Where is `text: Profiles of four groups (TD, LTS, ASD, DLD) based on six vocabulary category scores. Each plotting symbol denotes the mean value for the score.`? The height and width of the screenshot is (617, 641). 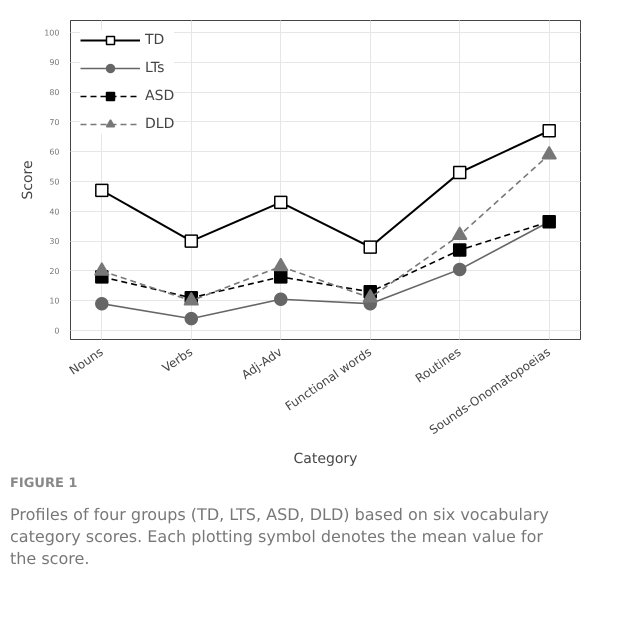
text: Profiles of four groups (TD, LTS, ASD, DLD) based on six vocabulary category scores. Each plotting symbol denotes the mean value for the score. is located at coordinates (280, 537).